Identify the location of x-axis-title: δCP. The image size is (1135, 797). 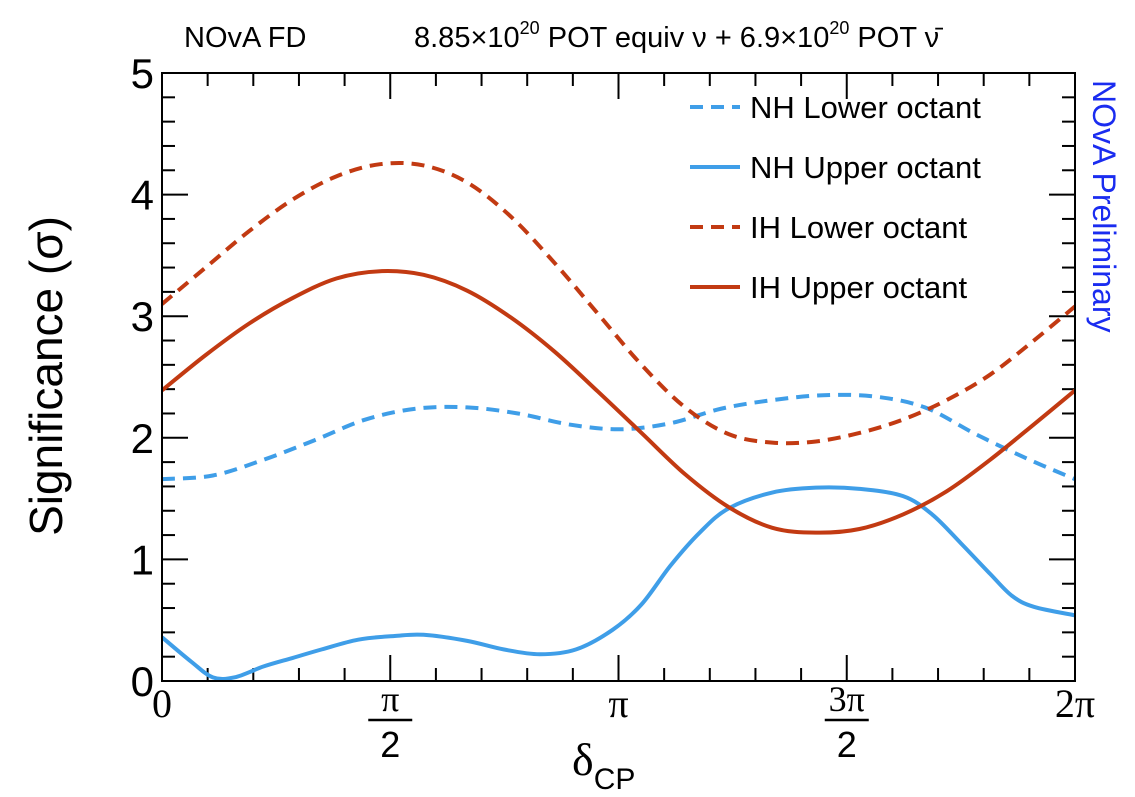
(603, 765).